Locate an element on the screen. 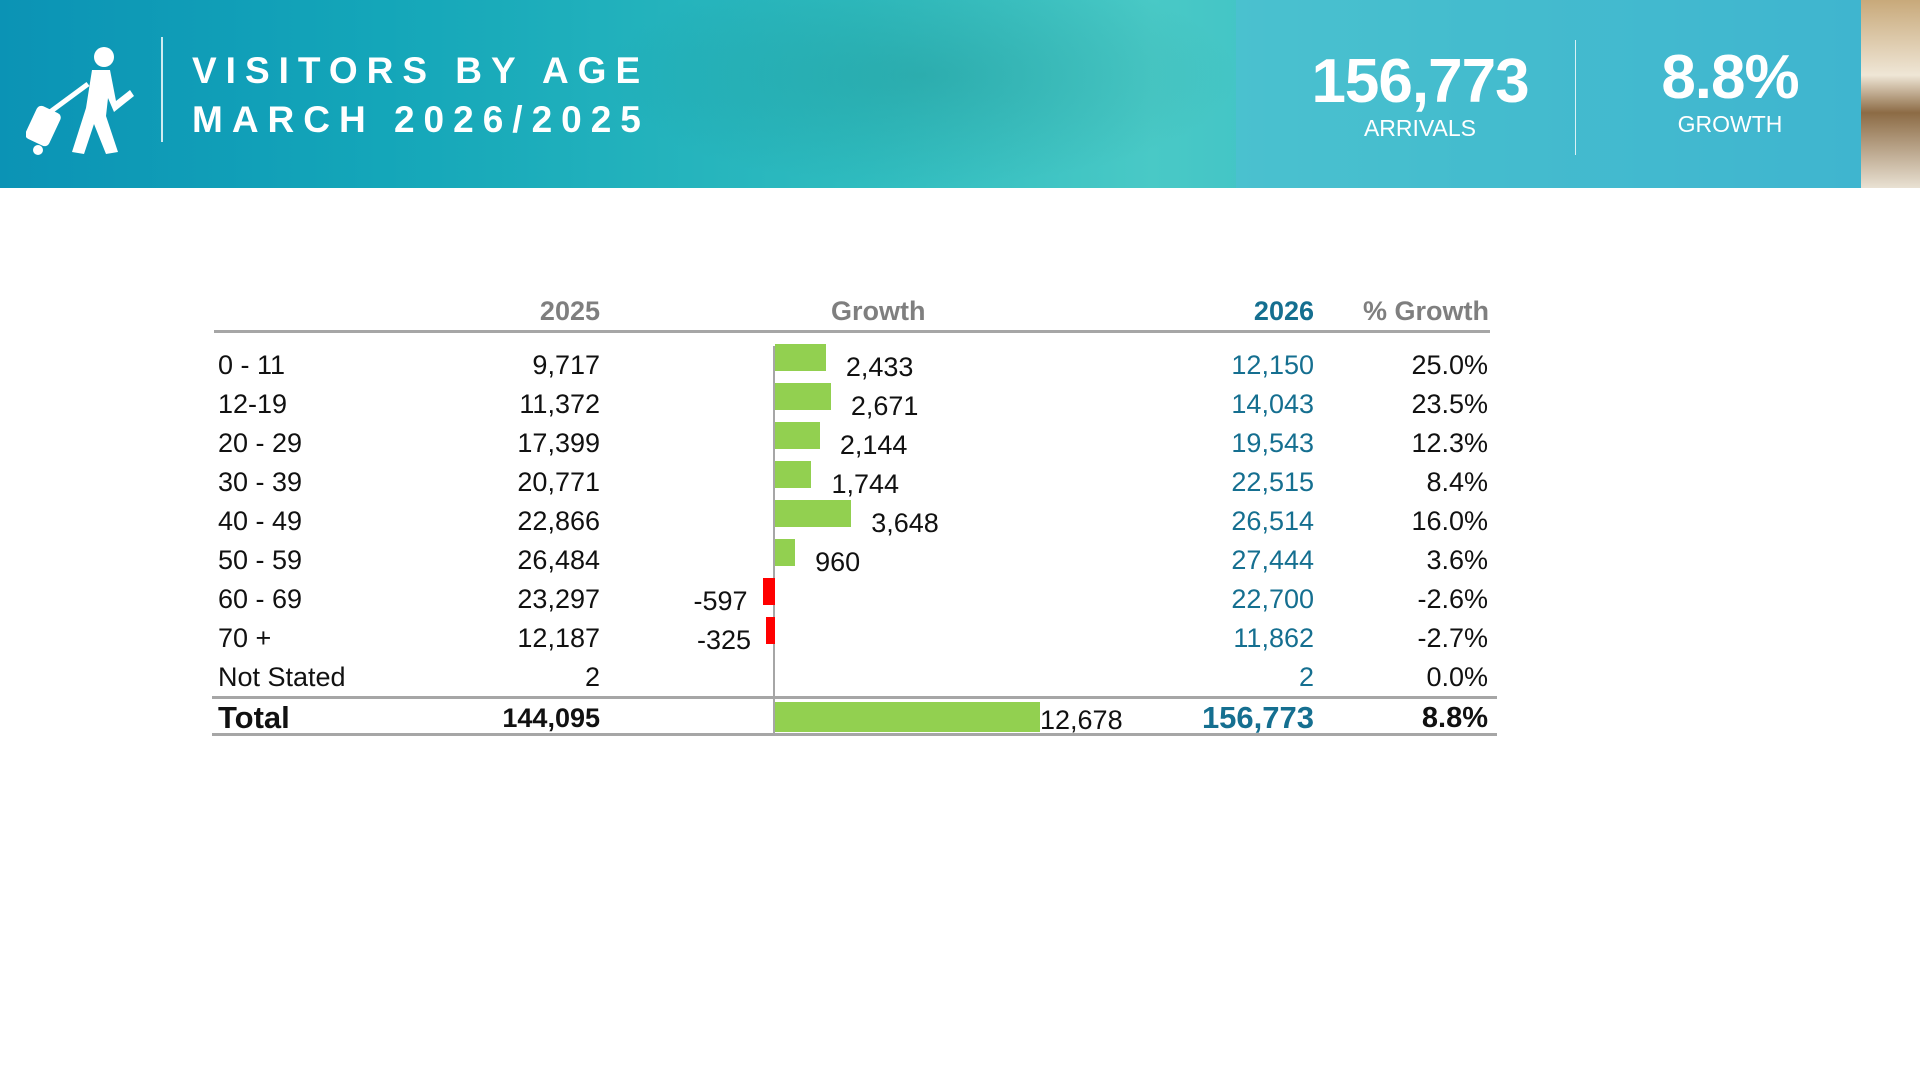 This screenshot has height=1079, width=1920. value-2025: 23,297 is located at coordinates (558, 599).